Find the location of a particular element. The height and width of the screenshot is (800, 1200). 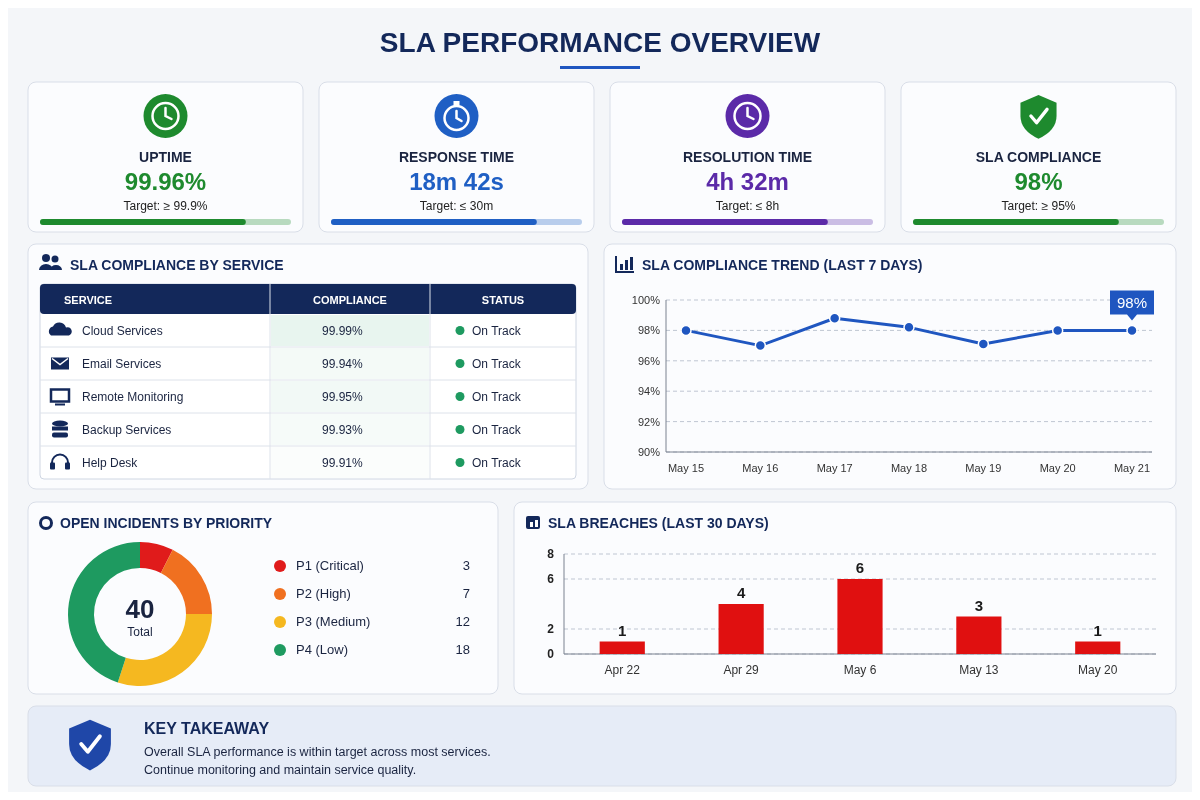

text: Target: ≤ 30m is located at coordinates (456, 206).